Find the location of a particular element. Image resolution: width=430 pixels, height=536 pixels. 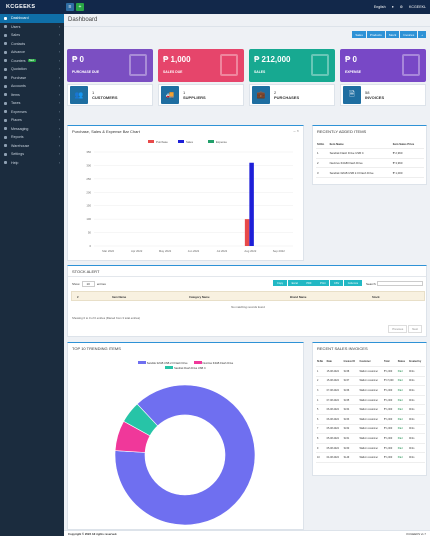

quick-button-4: + is located at coordinates (422, 34).